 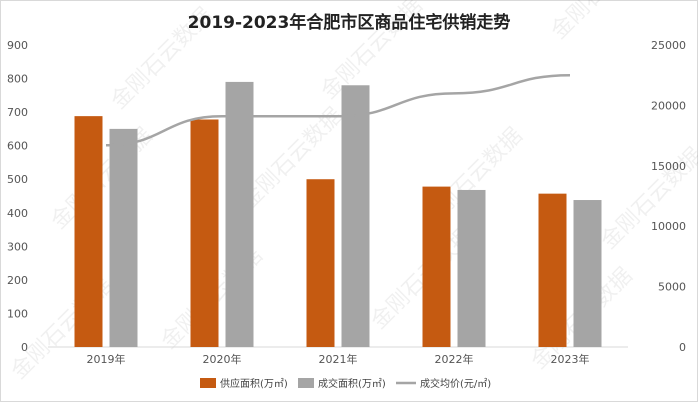 What do you see at coordinates (668, 105) in the screenshot?
I see `right-axis-tick-label: 20000` at bounding box center [668, 105].